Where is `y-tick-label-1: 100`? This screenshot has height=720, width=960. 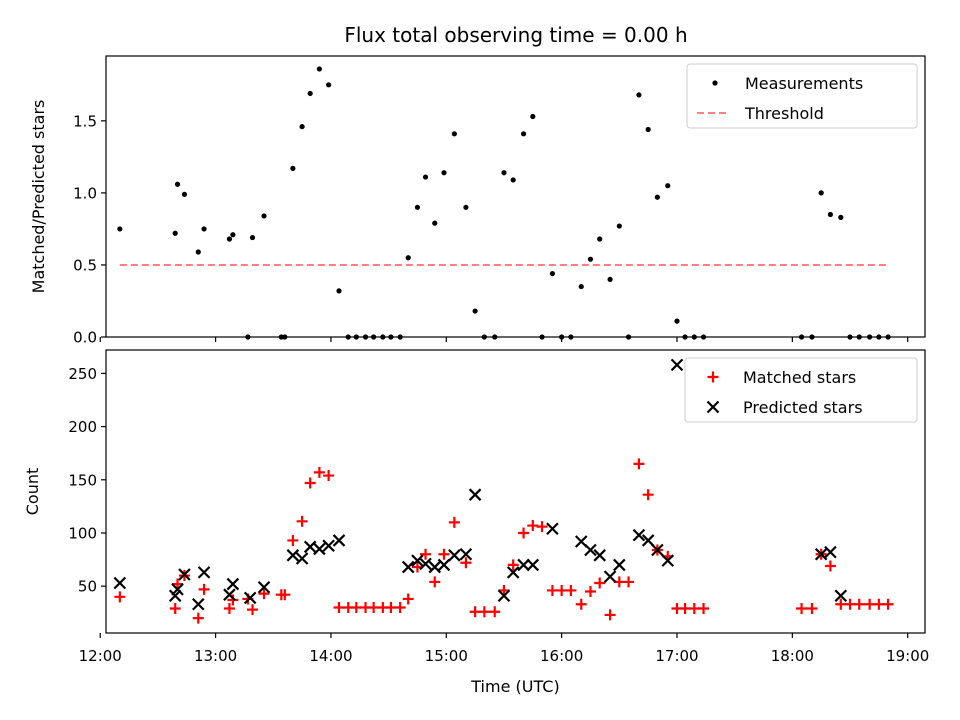
y-tick-label-1: 100 is located at coordinates (82, 533).